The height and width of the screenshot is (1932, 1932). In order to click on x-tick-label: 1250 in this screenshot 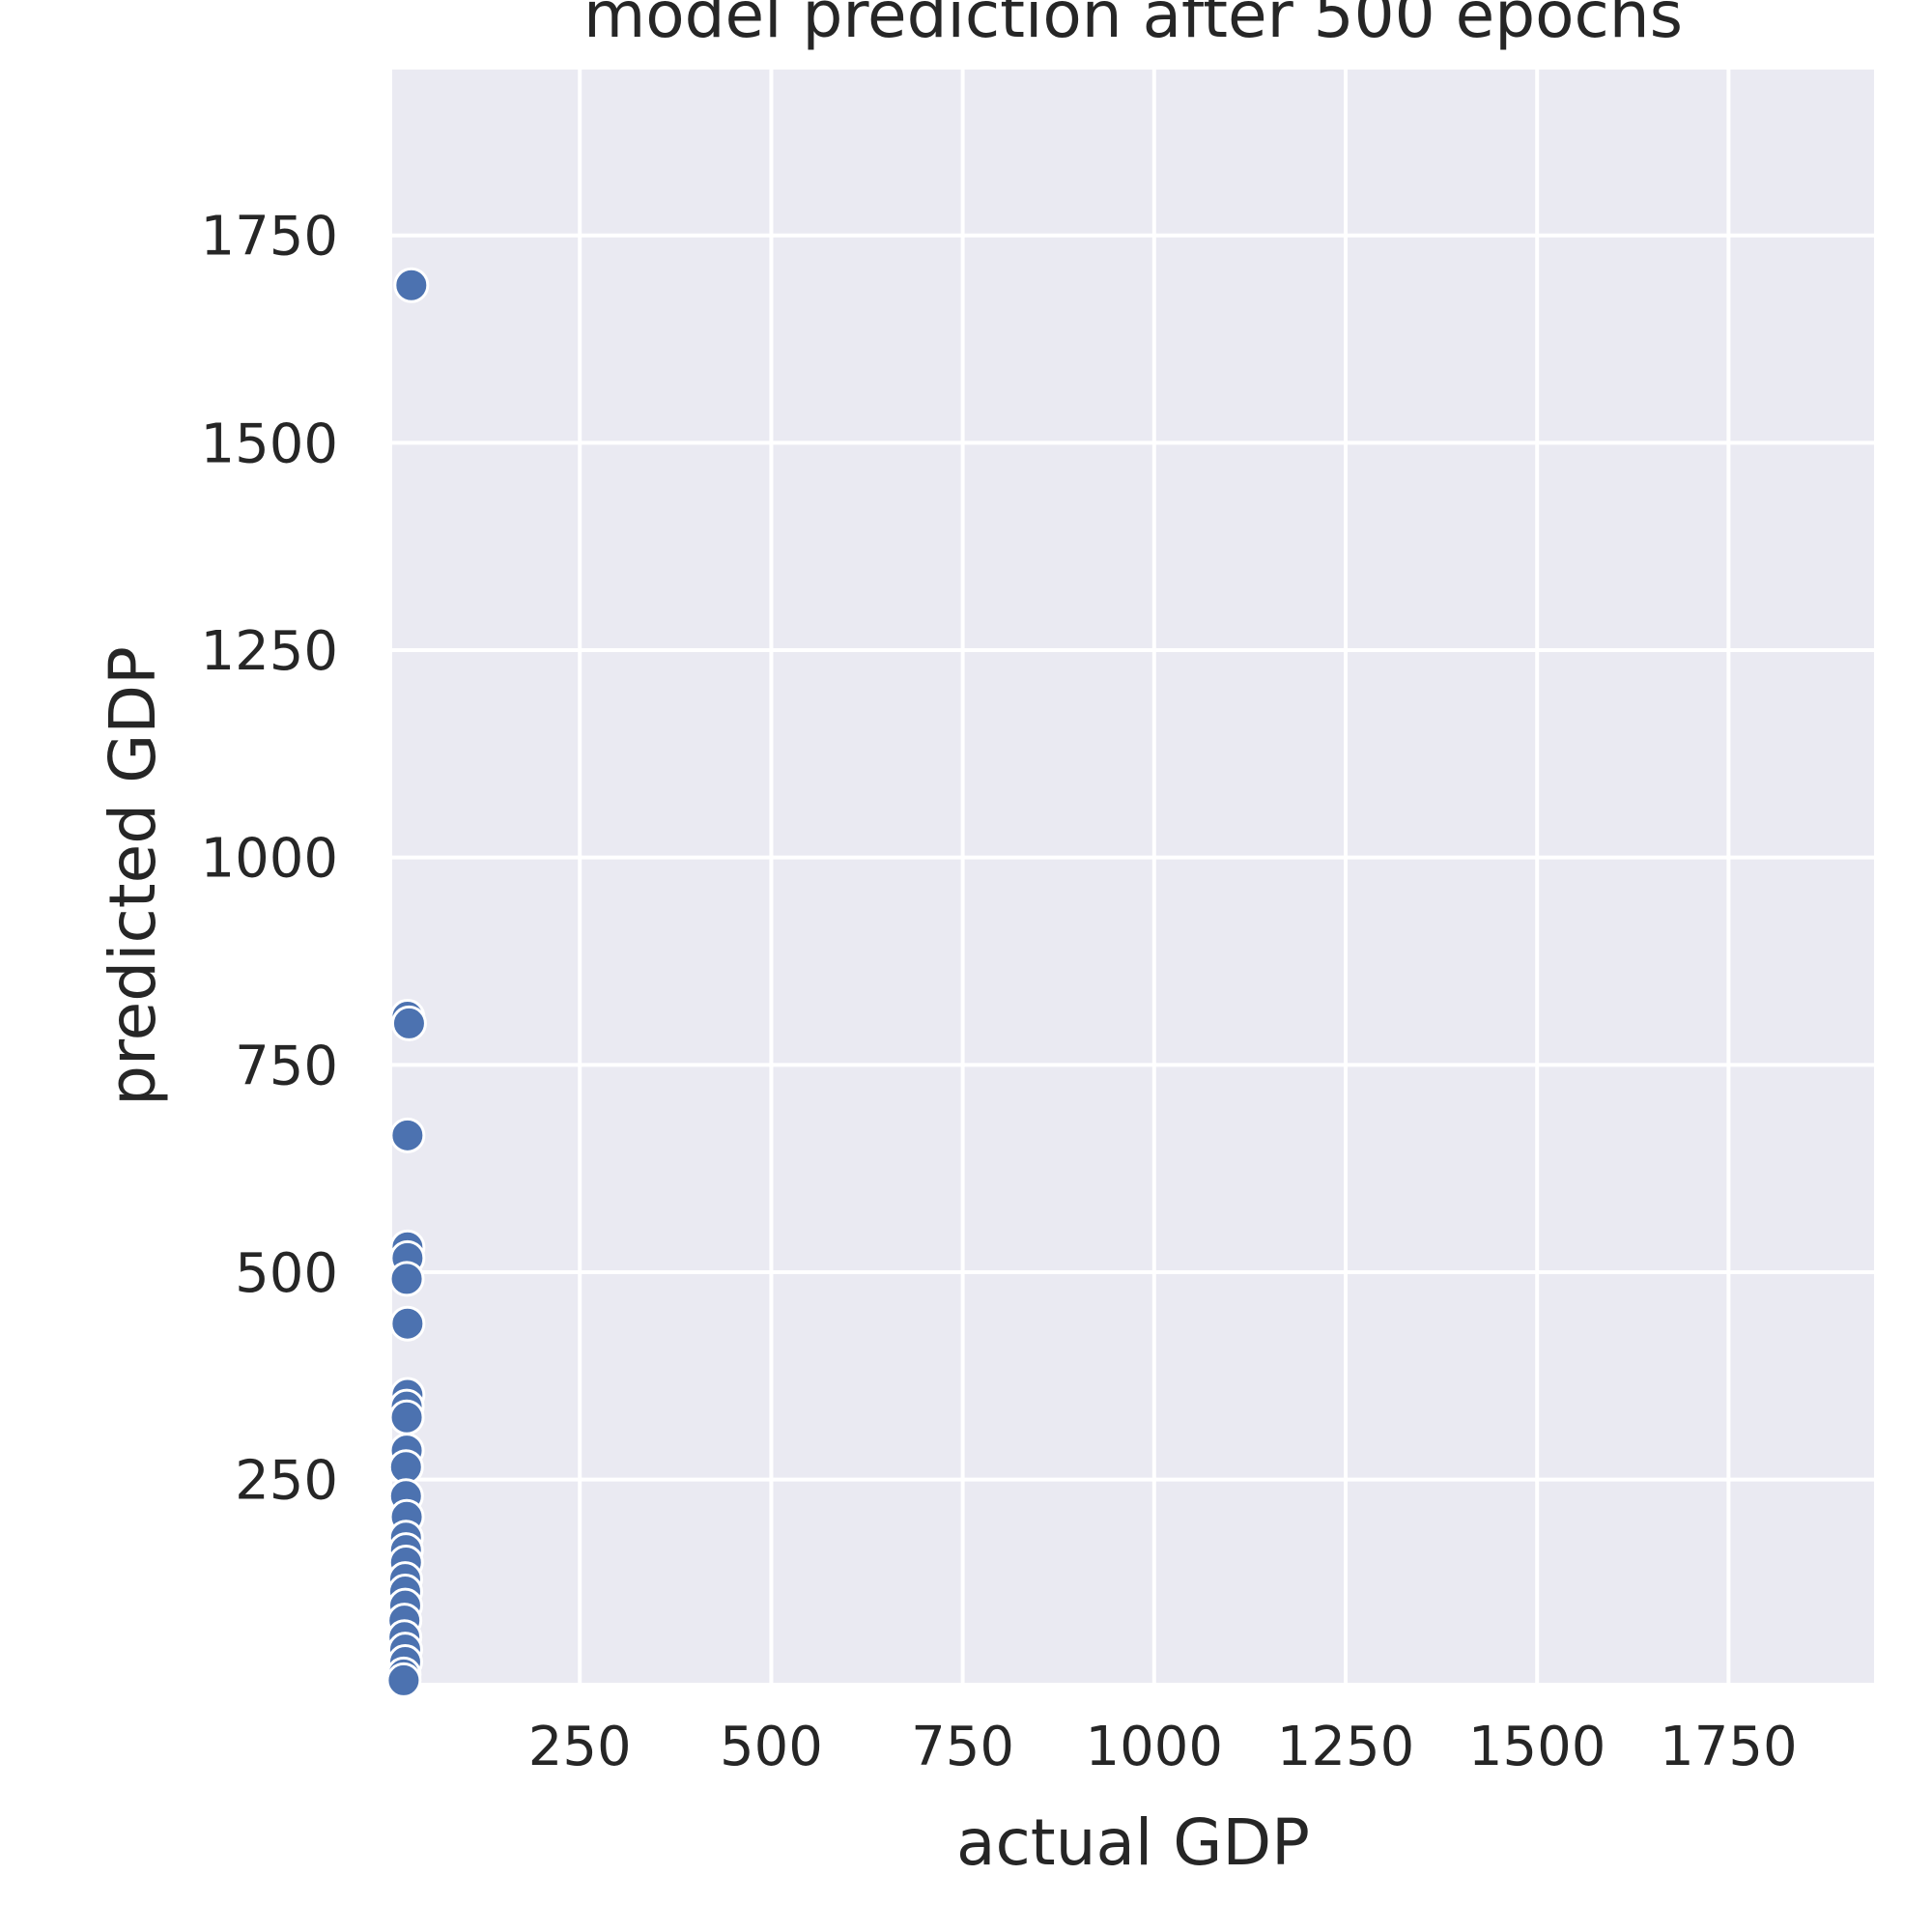, I will do `click(1346, 1747)`.